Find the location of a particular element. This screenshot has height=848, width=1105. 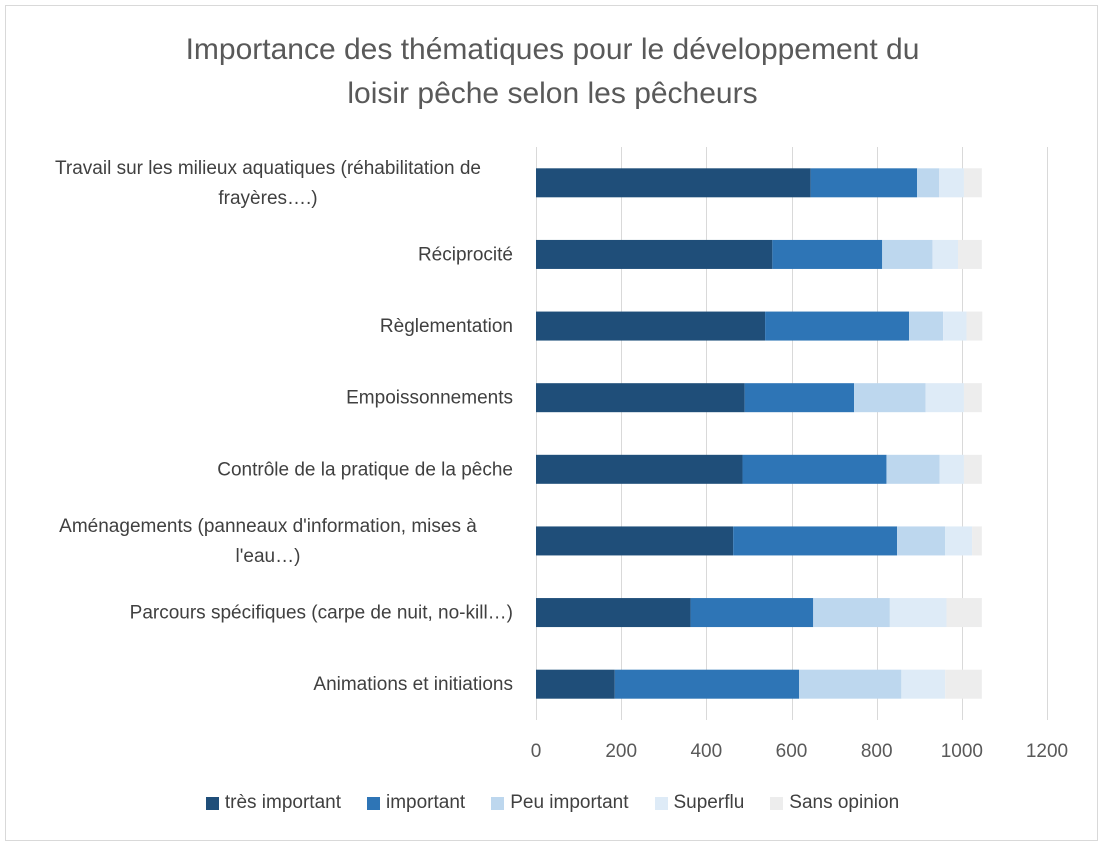

category-label: Règlementation is located at coordinates (446, 326).